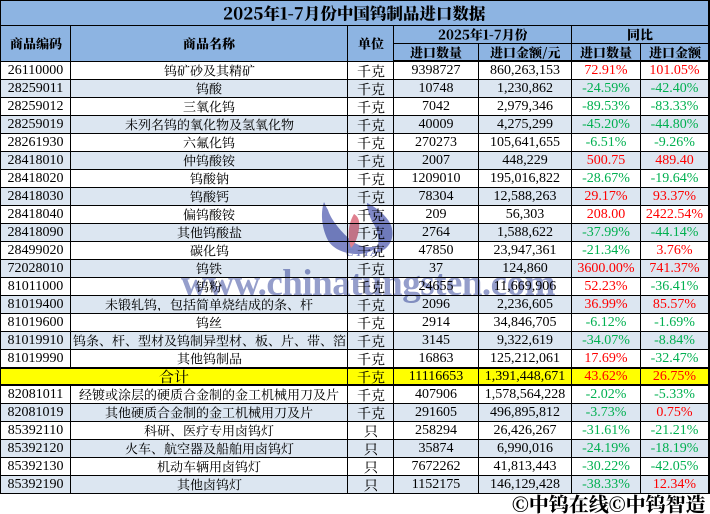  What do you see at coordinates (36, 449) in the screenshot?
I see `code-cell: 85392120` at bounding box center [36, 449].